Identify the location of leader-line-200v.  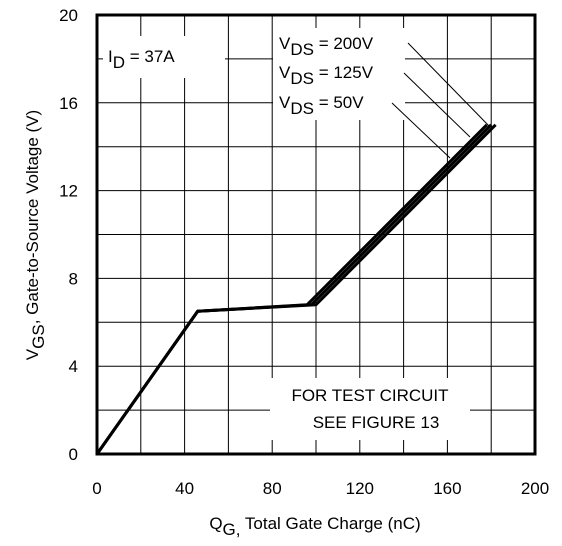
(449, 85).